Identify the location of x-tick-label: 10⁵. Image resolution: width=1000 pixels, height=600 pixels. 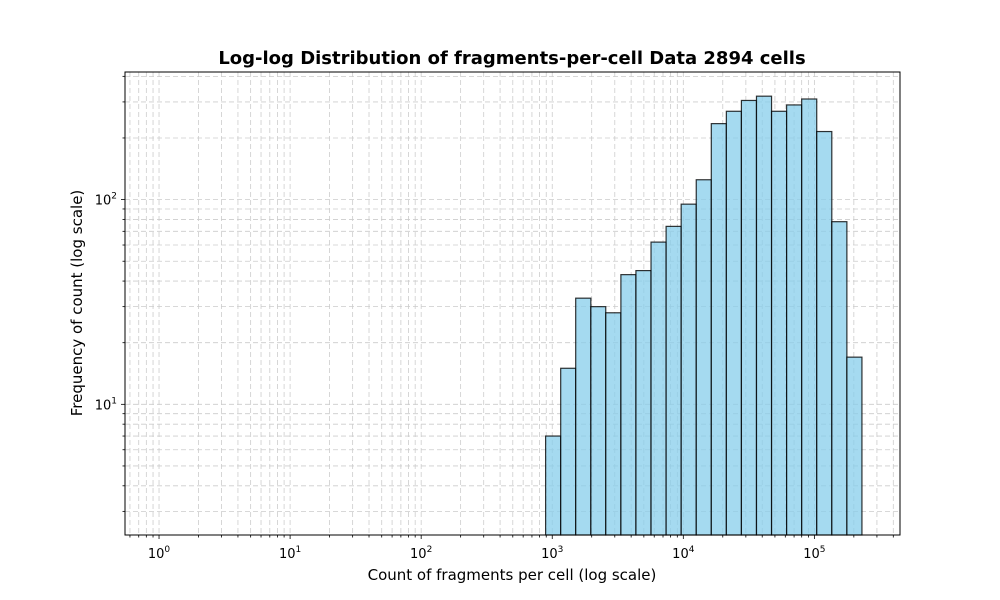
(814, 553).